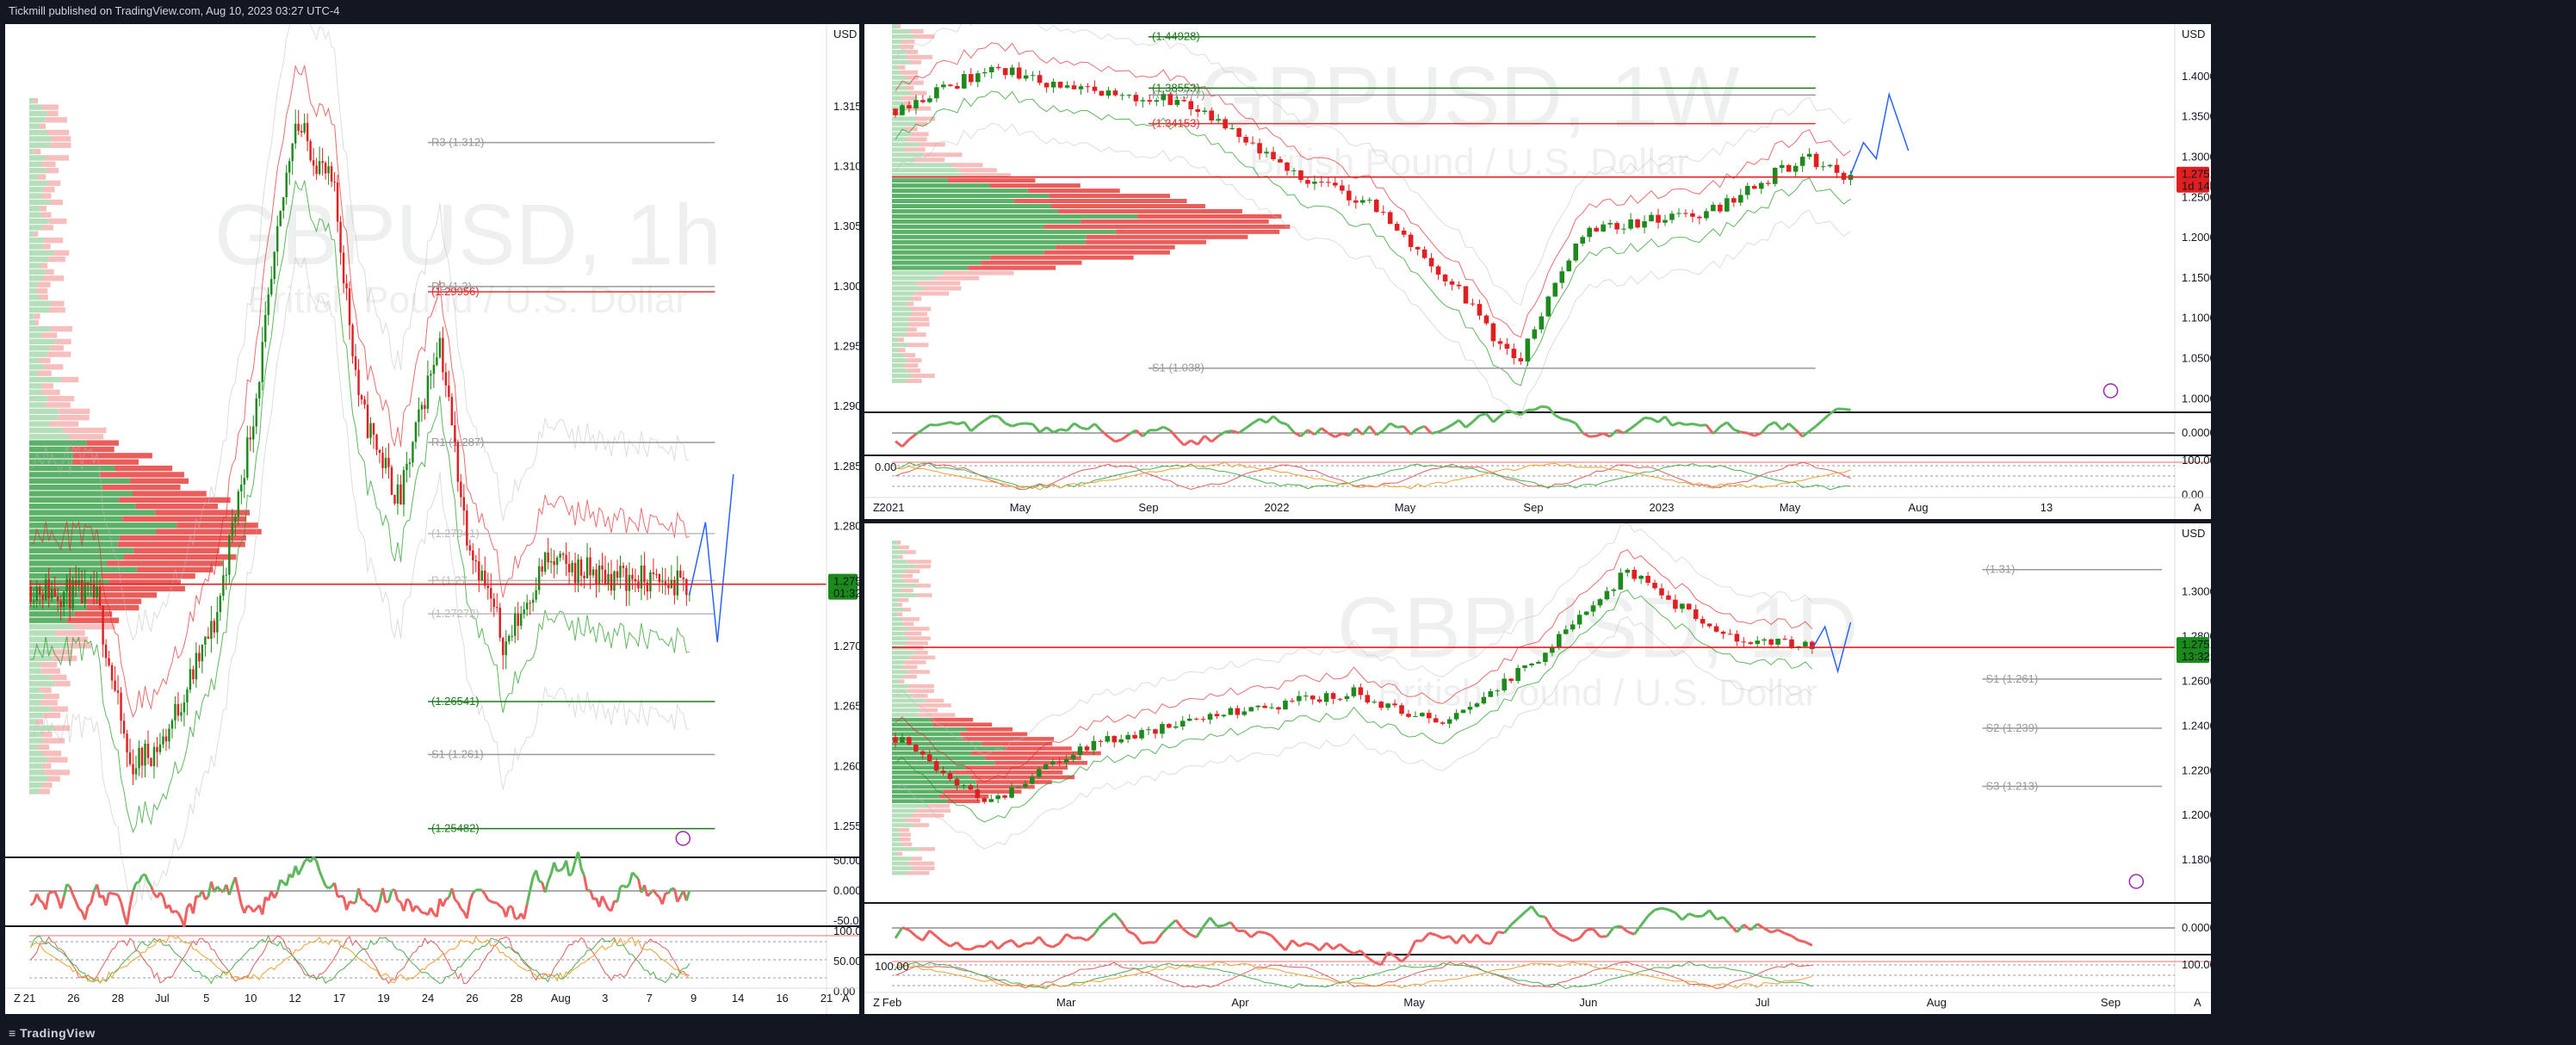 This screenshot has width=2576, height=1045. Describe the element at coordinates (1588, 1002) in the screenshot. I see `time-tick-label: Jun` at that location.